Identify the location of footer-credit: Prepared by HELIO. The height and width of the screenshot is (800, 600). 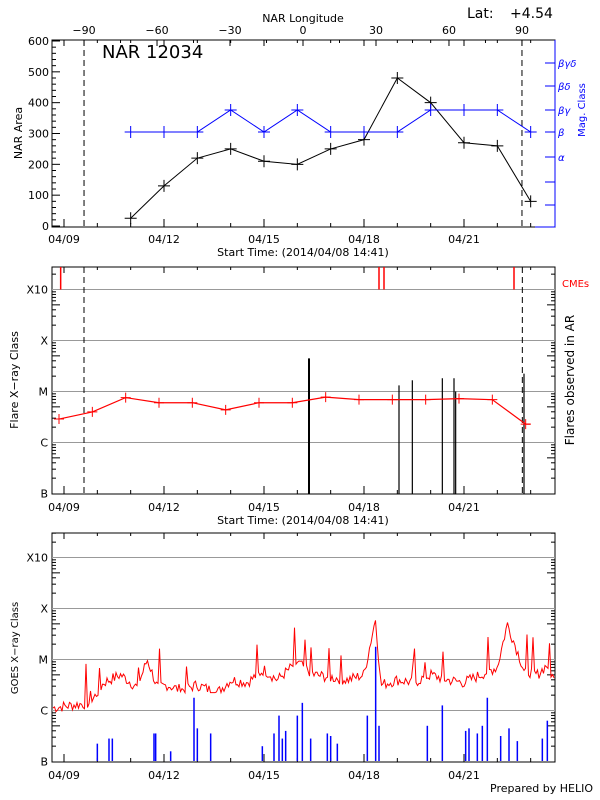
(541, 788).